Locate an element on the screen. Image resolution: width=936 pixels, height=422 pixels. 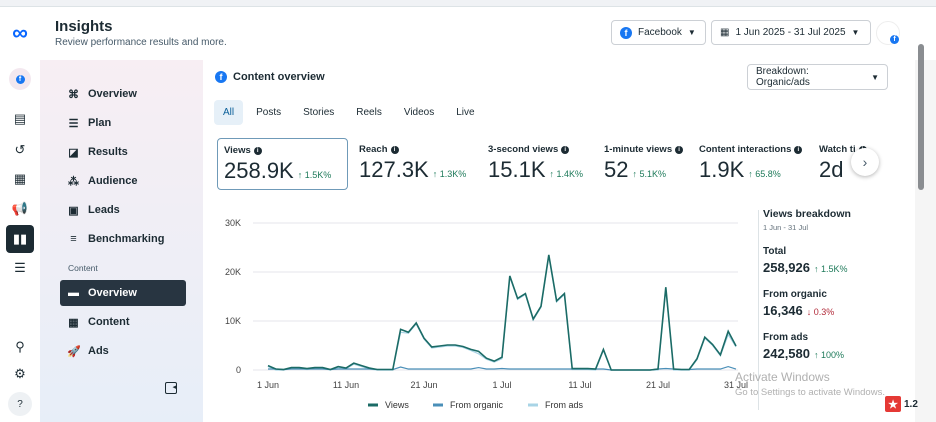
y-tick-label: 0 is located at coordinates (238, 370).